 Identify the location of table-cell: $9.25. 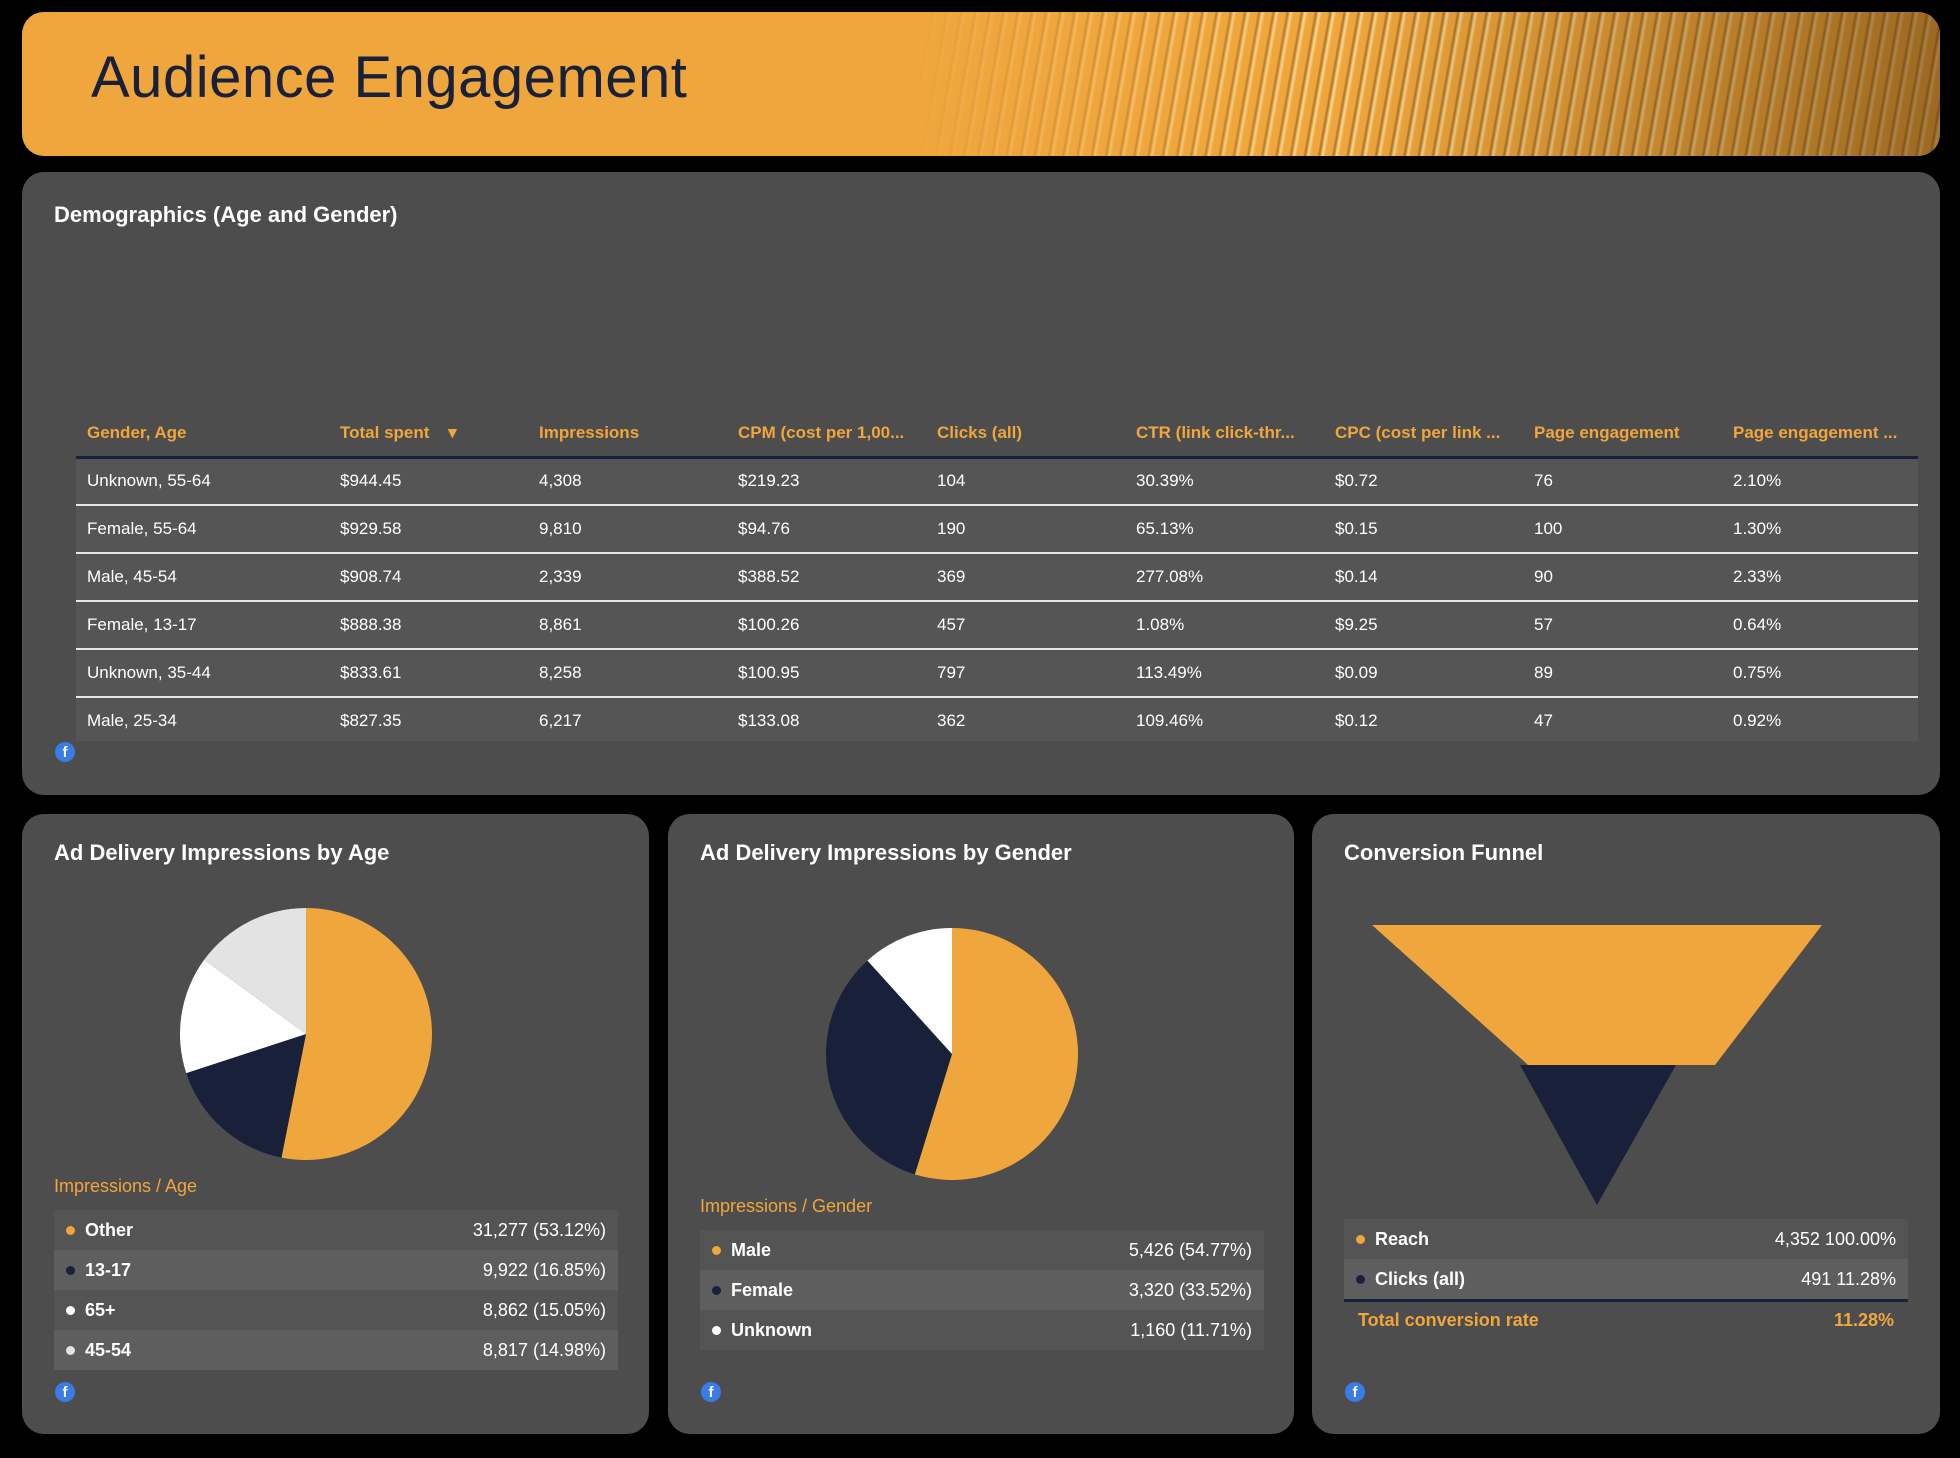
(1423, 625).